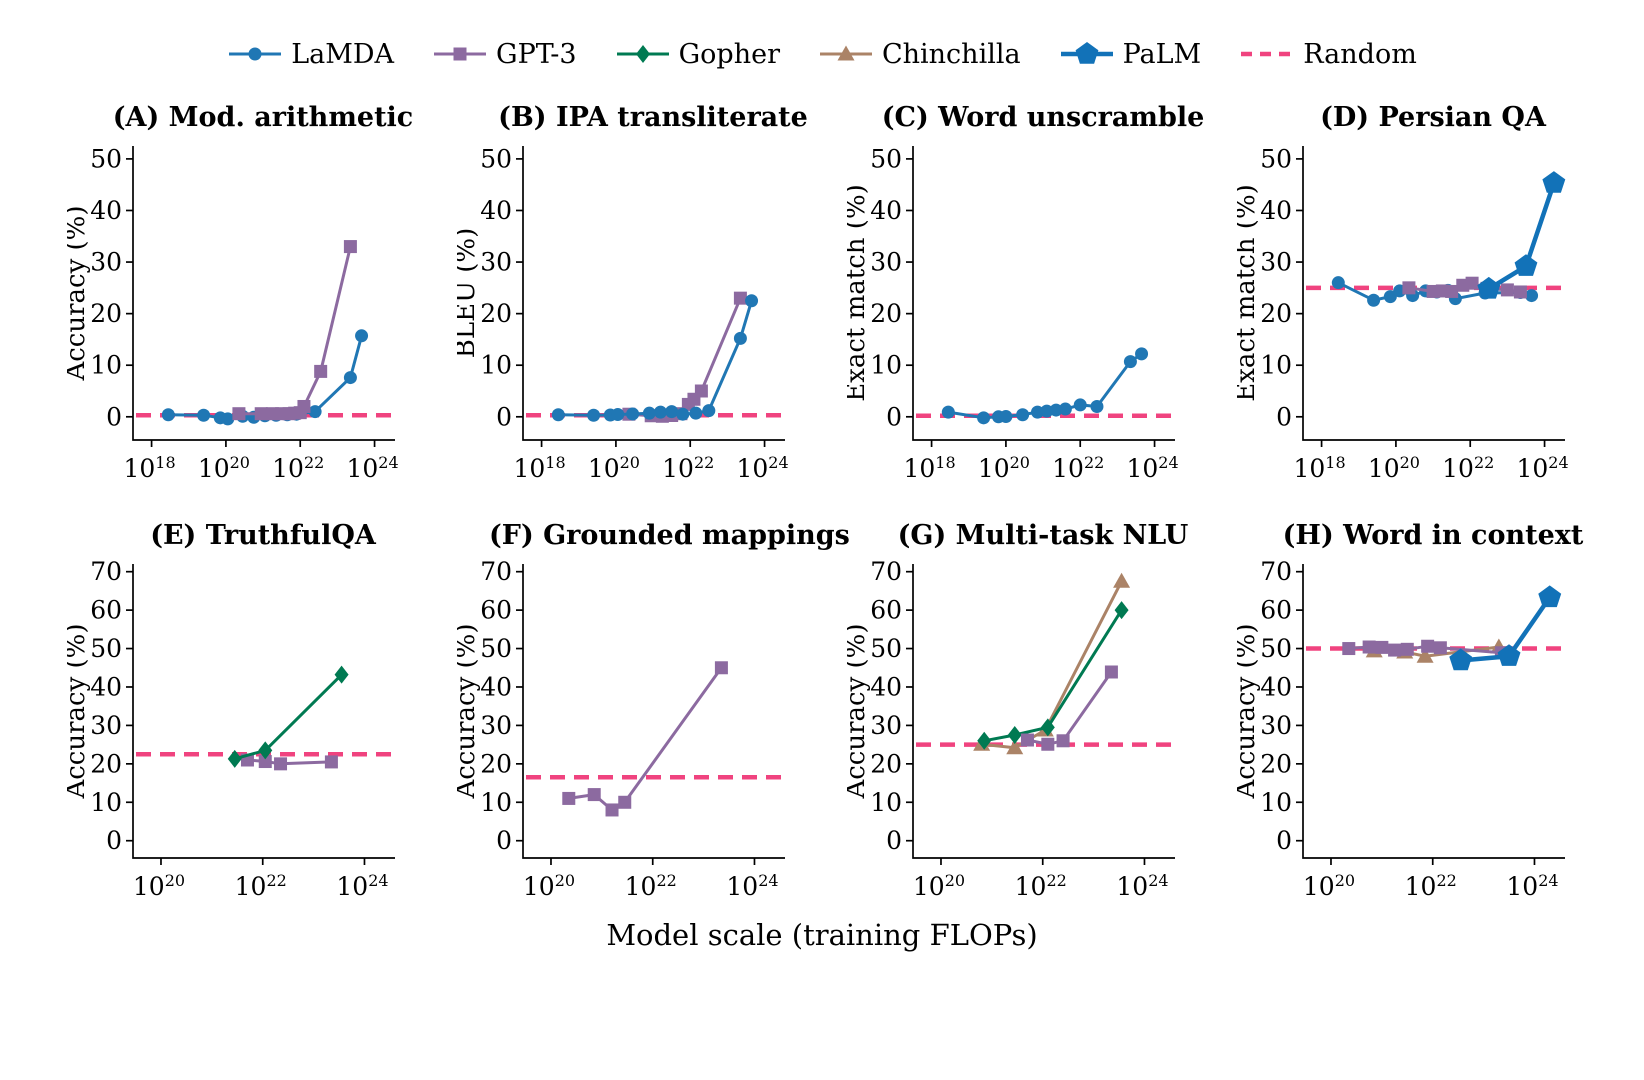 This screenshot has height=1080, width=1644. What do you see at coordinates (1043, 117) in the screenshot?
I see `panel-title: (C) Word unscramble` at bounding box center [1043, 117].